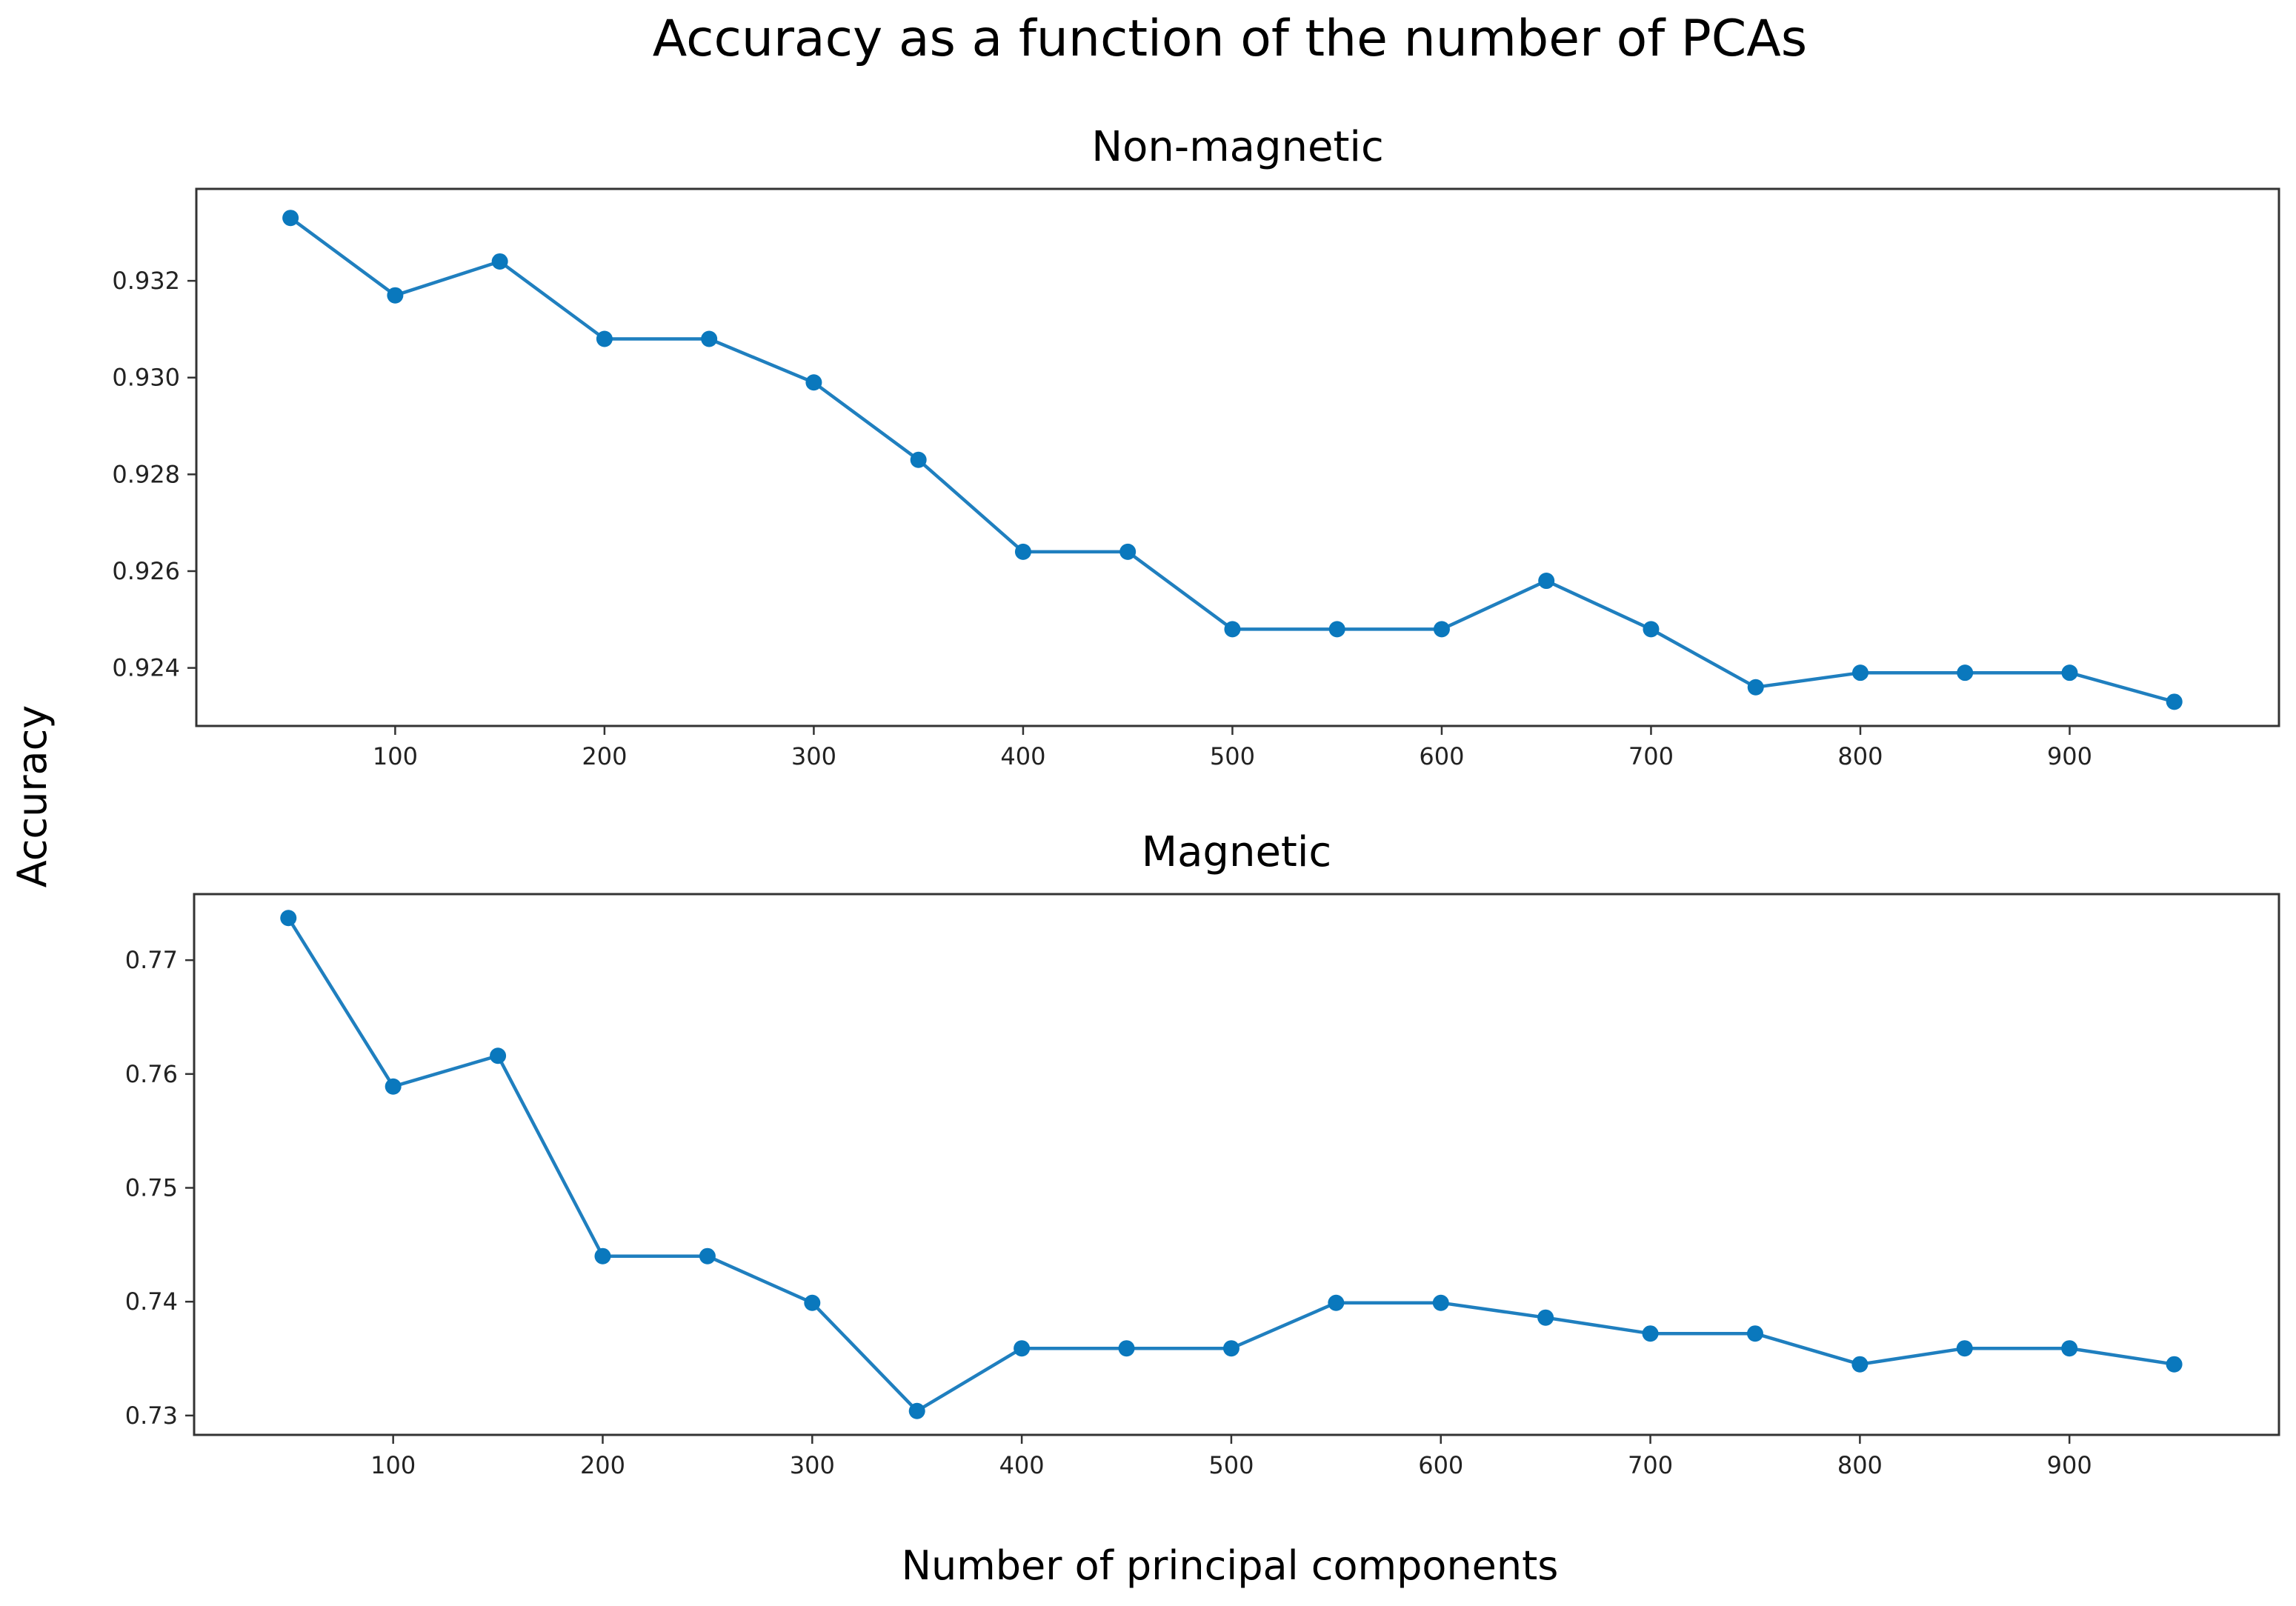  I want to click on y-tick-label: 0.930, so click(146, 378).